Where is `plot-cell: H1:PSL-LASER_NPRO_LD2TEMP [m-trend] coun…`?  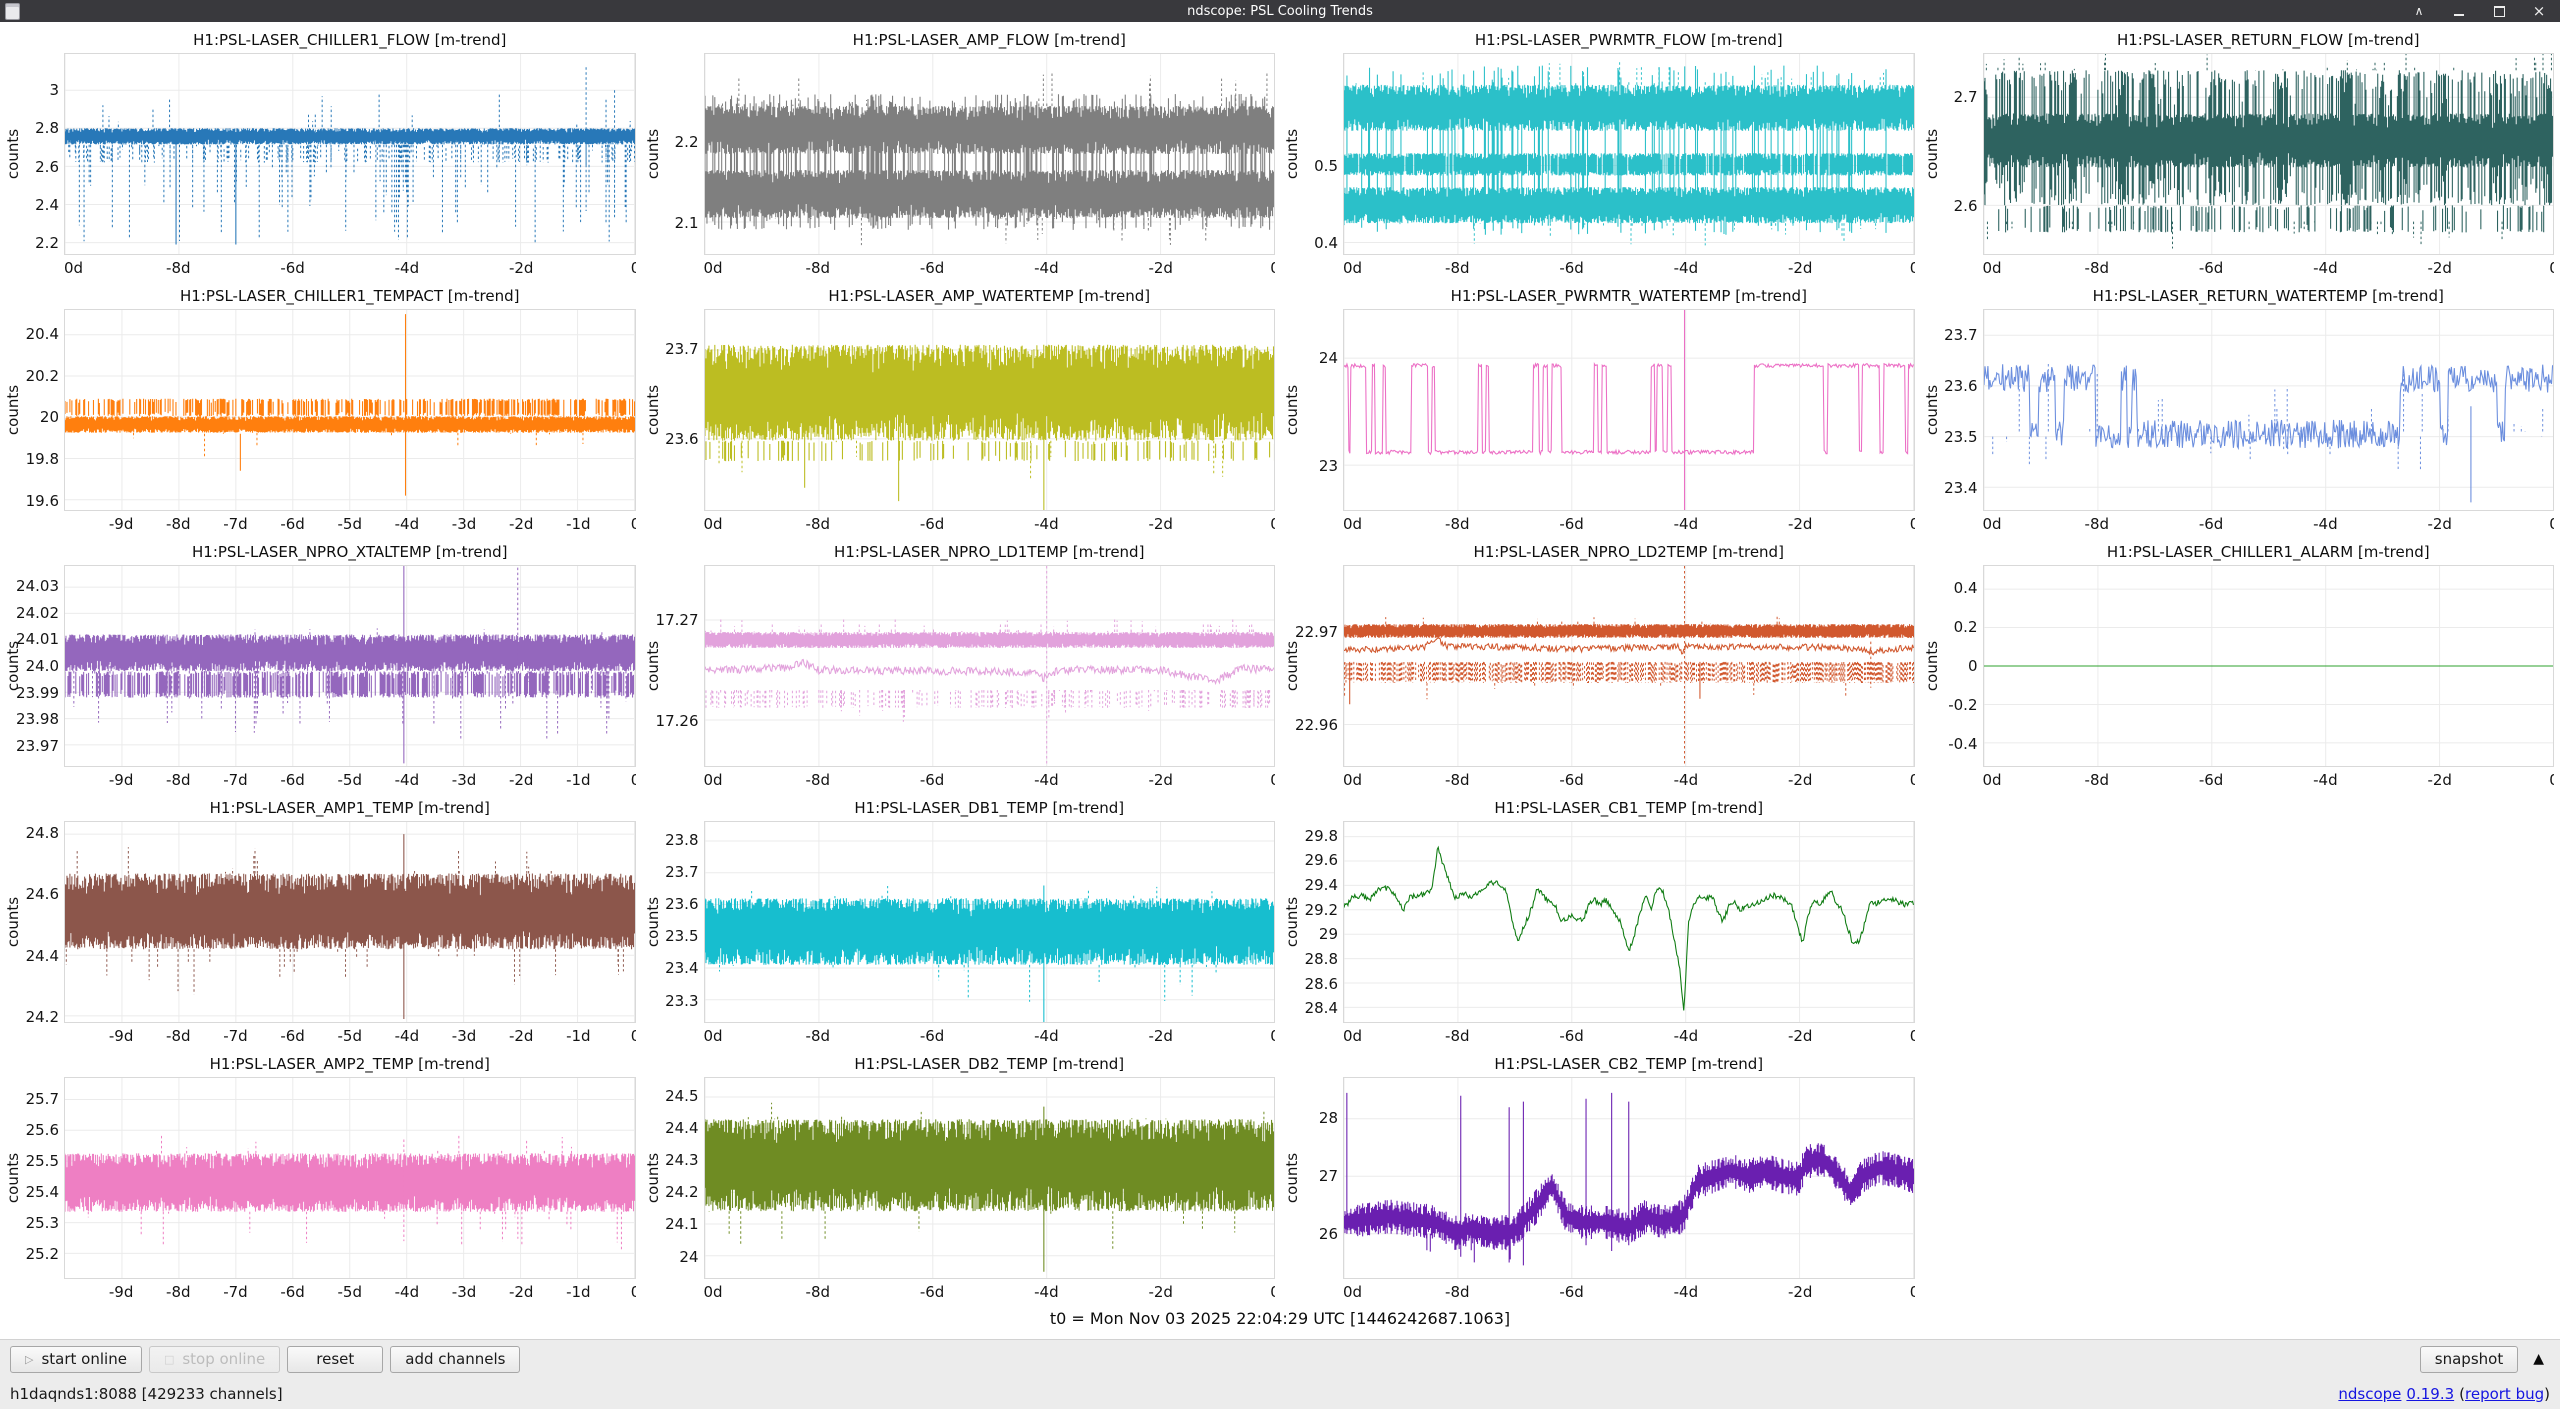 plot-cell: H1:PSL-LASER_NPRO_LD2TEMP [m-trend] coun… is located at coordinates (1598, 664).